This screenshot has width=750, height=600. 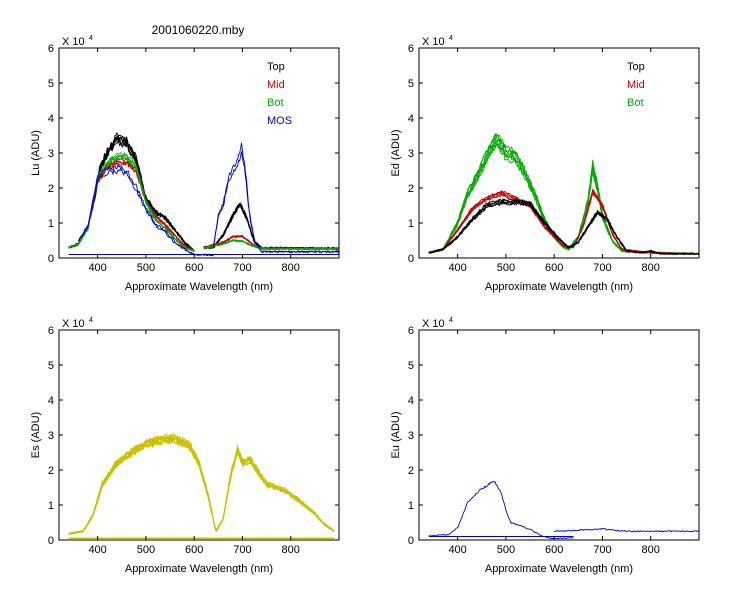 What do you see at coordinates (198, 30) in the screenshot?
I see `figure-title: 2001060220.mby` at bounding box center [198, 30].